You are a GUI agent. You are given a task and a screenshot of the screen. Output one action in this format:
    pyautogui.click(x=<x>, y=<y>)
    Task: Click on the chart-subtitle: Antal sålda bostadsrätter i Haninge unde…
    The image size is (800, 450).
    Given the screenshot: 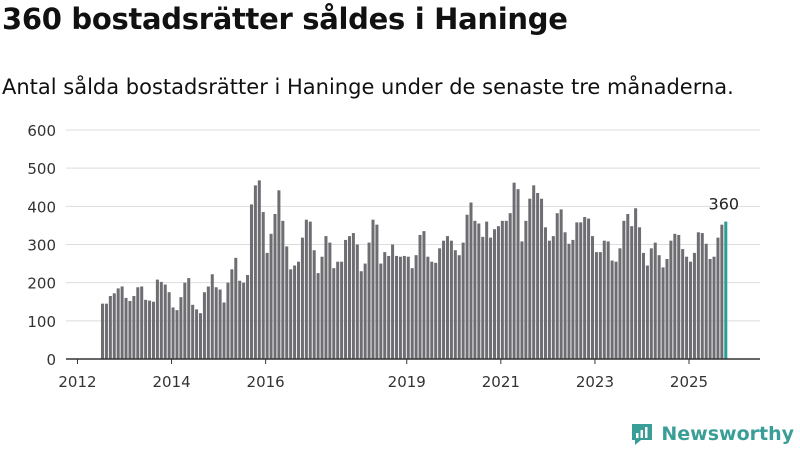 What is the action you would take?
    pyautogui.click(x=368, y=87)
    